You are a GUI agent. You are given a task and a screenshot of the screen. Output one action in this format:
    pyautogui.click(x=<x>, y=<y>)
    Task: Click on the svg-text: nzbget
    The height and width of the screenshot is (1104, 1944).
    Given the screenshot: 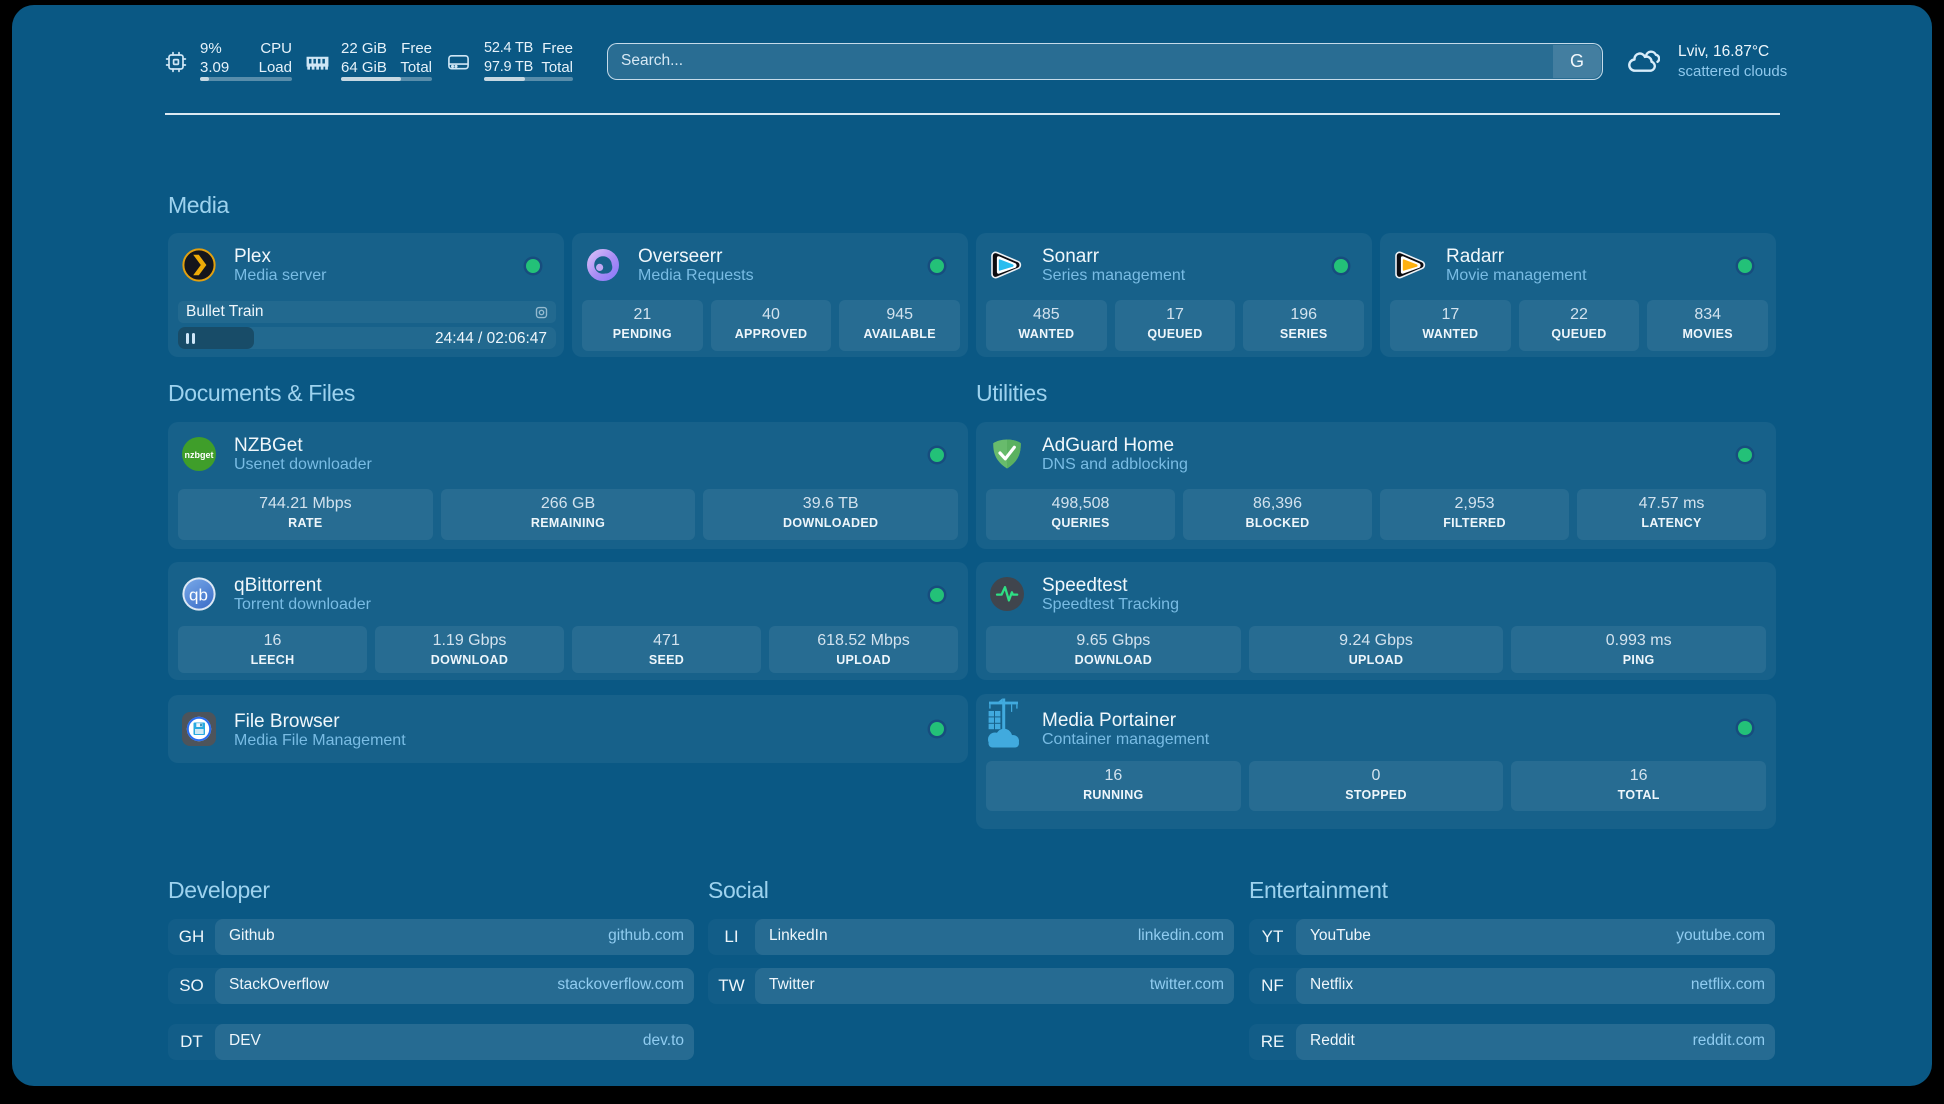 What is the action you would take?
    pyautogui.click(x=199, y=455)
    